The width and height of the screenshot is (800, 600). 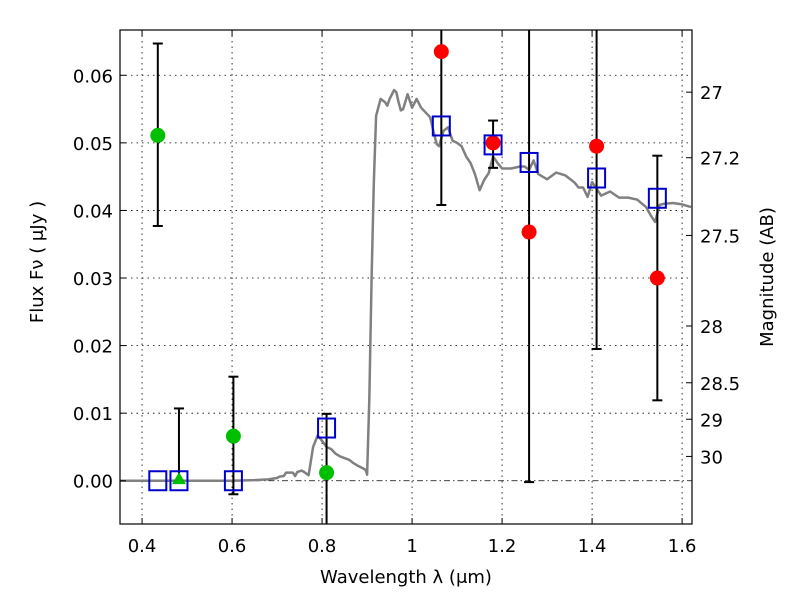 What do you see at coordinates (767, 277) in the screenshot?
I see `y-axis-right-label: Magnitude (AB)` at bounding box center [767, 277].